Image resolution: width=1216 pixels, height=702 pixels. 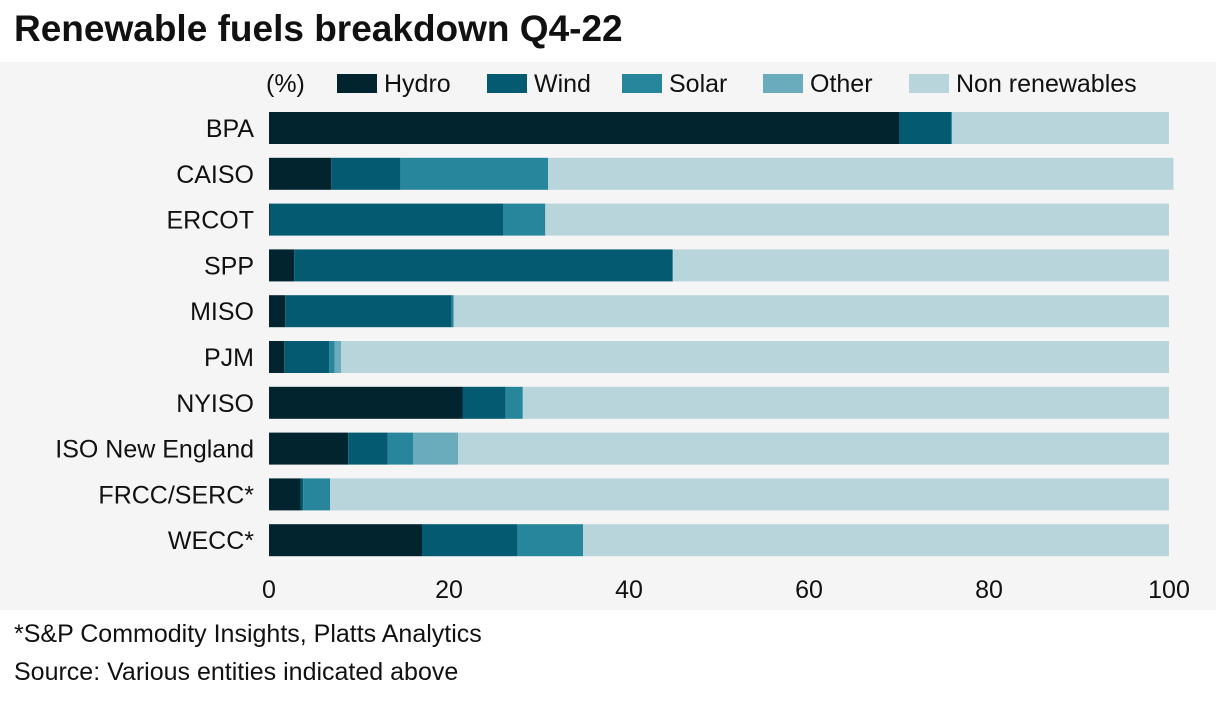 I want to click on bar-row-miso, so click(x=719, y=311).